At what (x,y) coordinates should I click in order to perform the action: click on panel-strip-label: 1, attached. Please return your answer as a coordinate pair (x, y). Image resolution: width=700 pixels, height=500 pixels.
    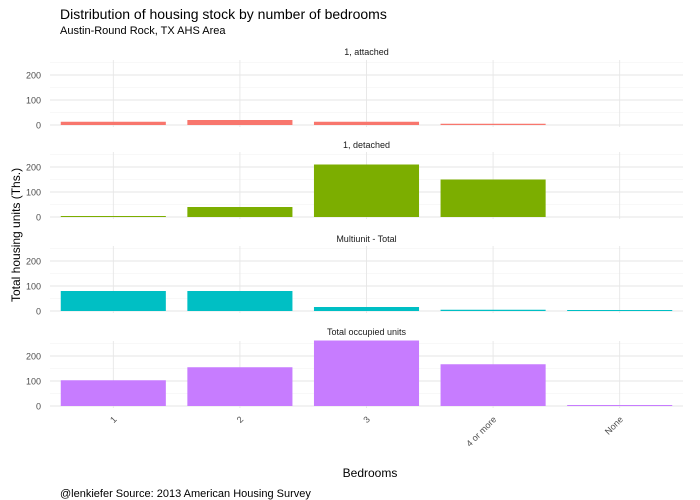
    Looking at the image, I should click on (366, 52).